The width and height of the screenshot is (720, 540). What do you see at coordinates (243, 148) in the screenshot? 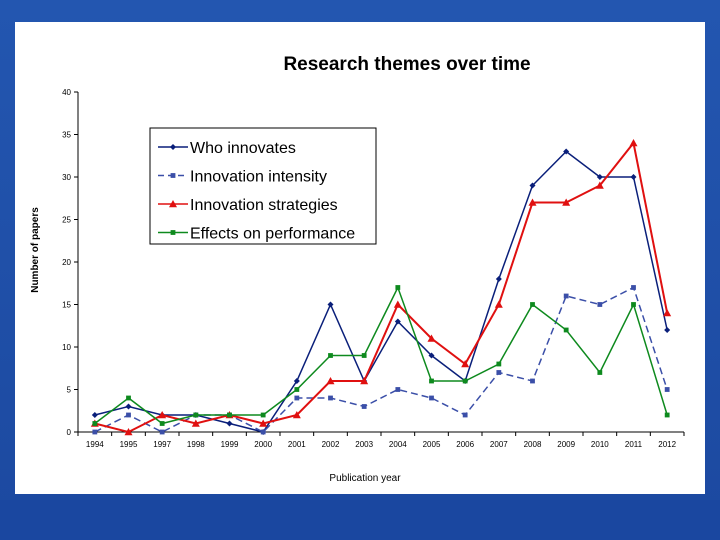
I see `legend-label: Who innovates` at bounding box center [243, 148].